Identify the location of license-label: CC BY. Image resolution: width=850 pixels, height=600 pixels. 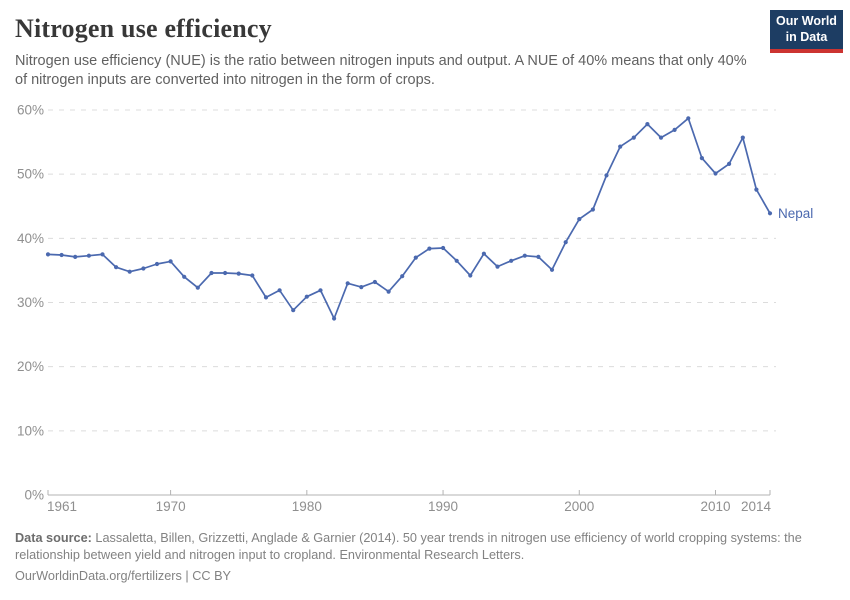
(212, 575).